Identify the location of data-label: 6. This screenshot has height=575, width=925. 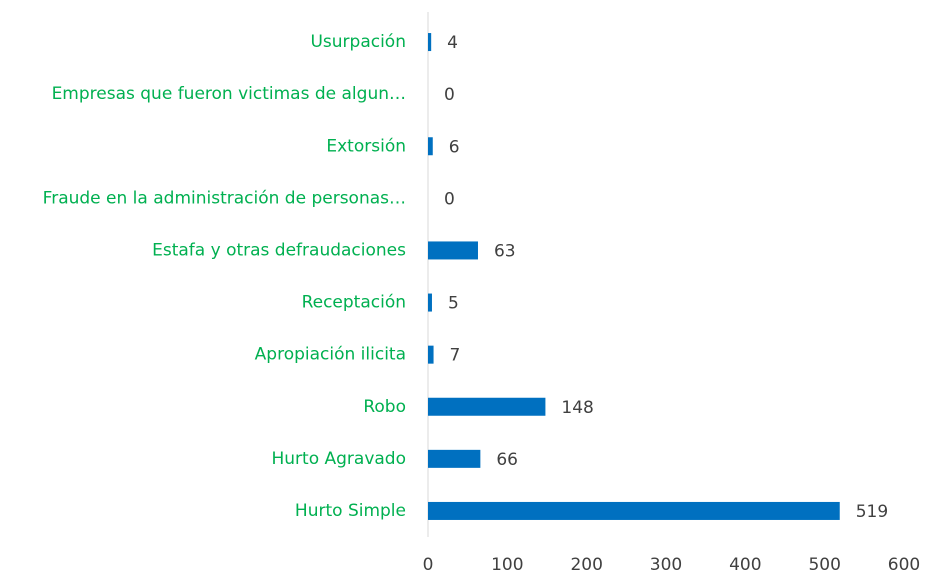
(454, 147).